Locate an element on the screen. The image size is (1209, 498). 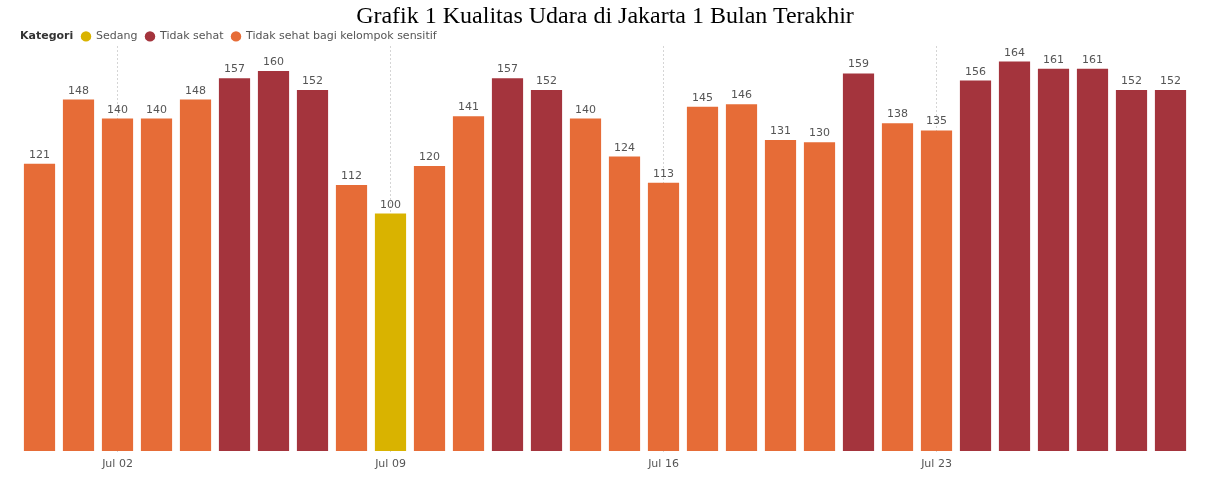
x-tick-label: Jul 09 is located at coordinates (390, 463).